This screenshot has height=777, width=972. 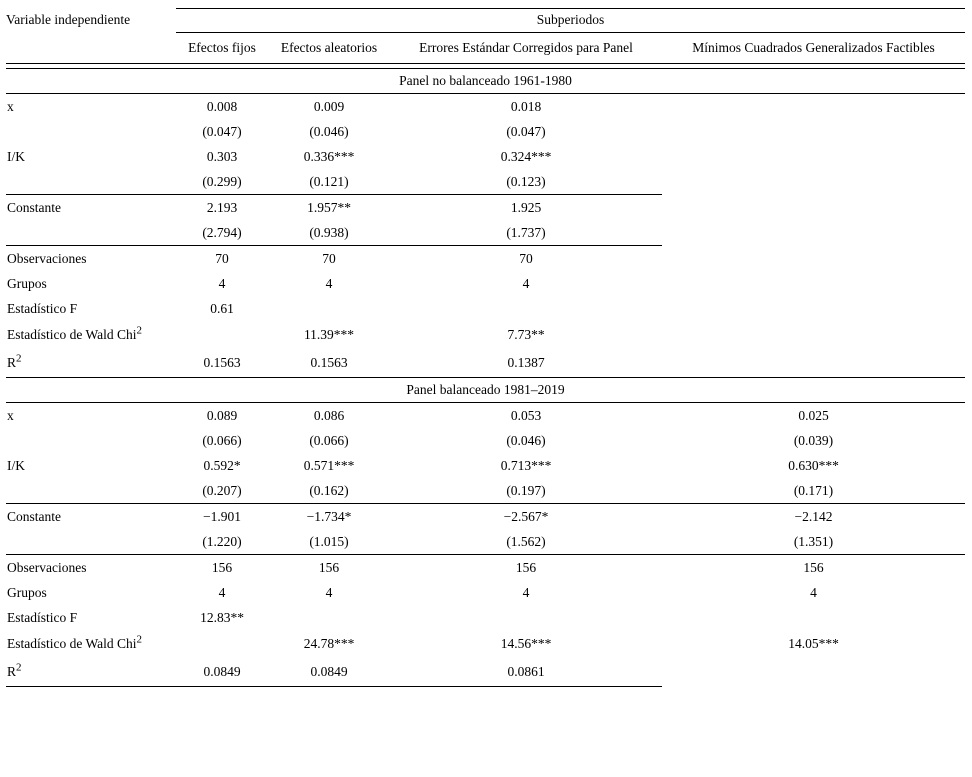 What do you see at coordinates (222, 541) in the screenshot?
I see `cell: (1.220)` at bounding box center [222, 541].